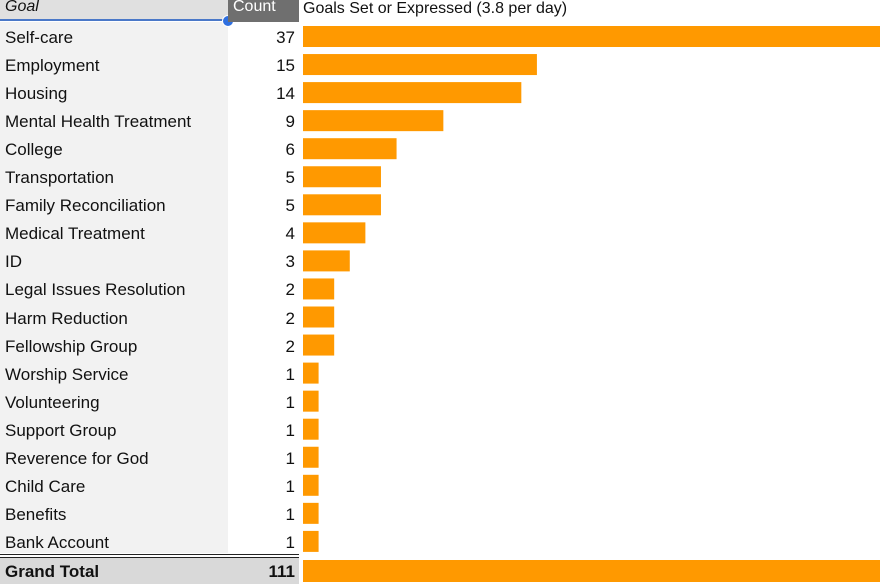  I want to click on goal-column-header: Goal, so click(114, 10).